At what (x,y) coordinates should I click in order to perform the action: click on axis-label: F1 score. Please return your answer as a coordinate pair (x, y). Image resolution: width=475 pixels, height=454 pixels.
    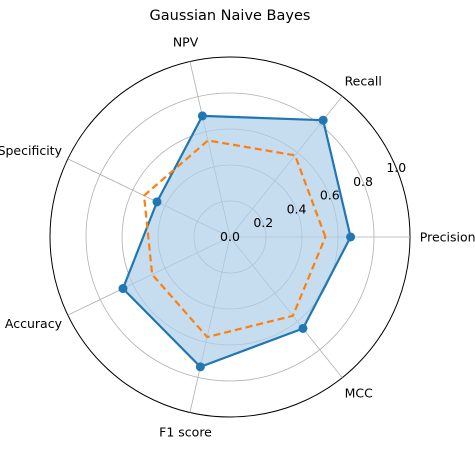
    Looking at the image, I should click on (185, 431).